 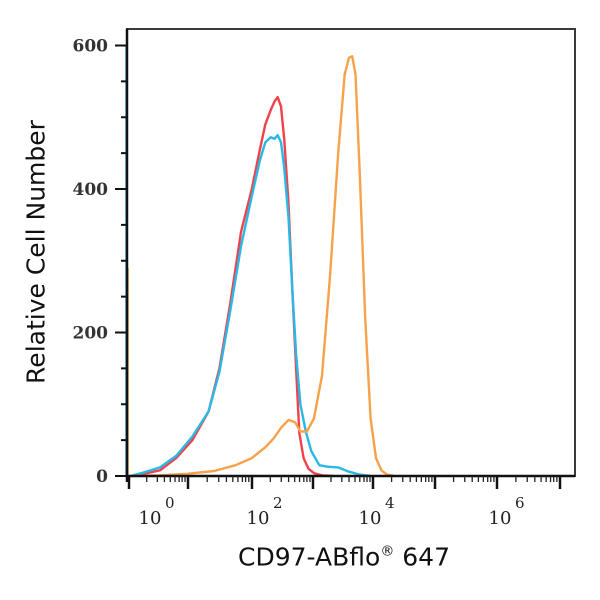 What do you see at coordinates (278, 503) in the screenshot?
I see `x-tick-exponent: 2` at bounding box center [278, 503].